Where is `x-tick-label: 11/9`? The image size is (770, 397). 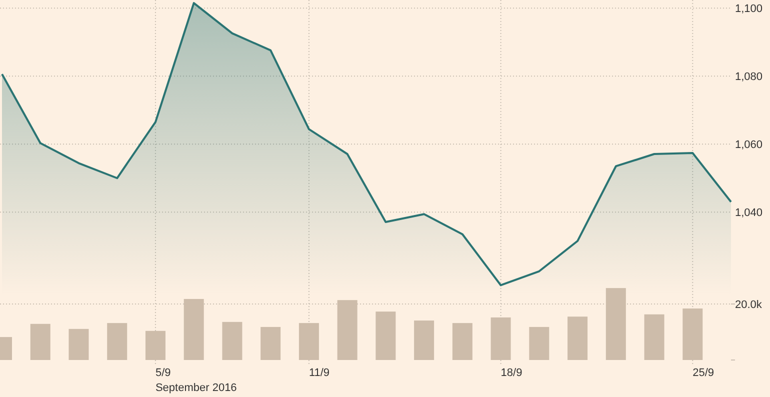 x-tick-label: 11/9 is located at coordinates (319, 373).